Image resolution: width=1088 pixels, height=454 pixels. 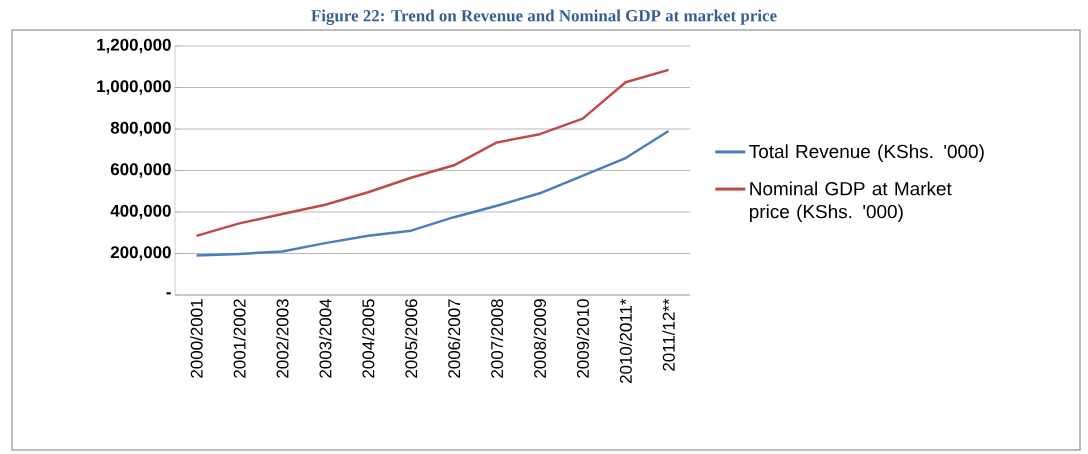 What do you see at coordinates (668, 334) in the screenshot?
I see `x-tick-label: 2011/12**` at bounding box center [668, 334].